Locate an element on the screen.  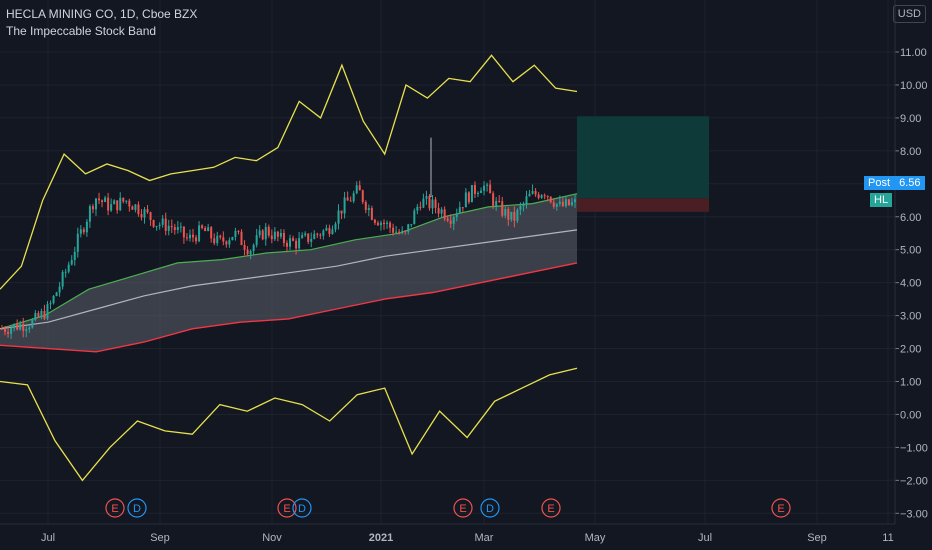
lower-envelope-line is located at coordinates (289, 424).